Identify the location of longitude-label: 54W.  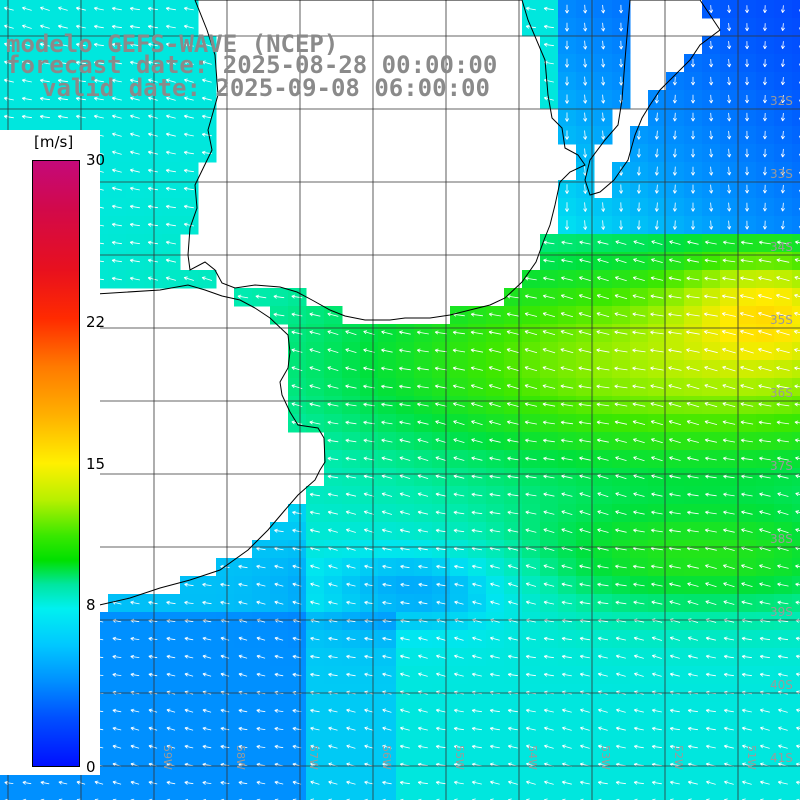
(532, 757).